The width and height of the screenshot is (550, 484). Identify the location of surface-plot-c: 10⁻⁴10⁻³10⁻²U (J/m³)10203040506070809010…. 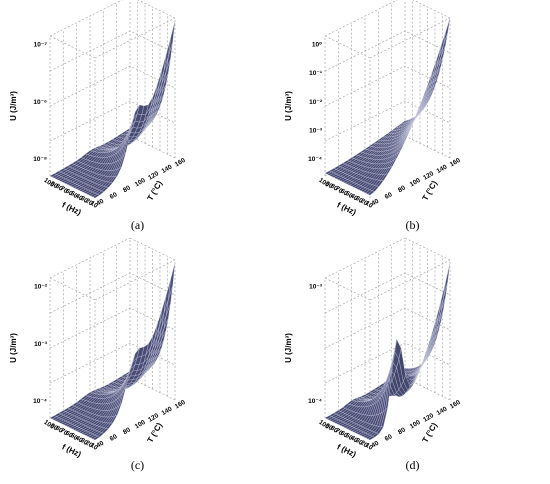
(98, 348).